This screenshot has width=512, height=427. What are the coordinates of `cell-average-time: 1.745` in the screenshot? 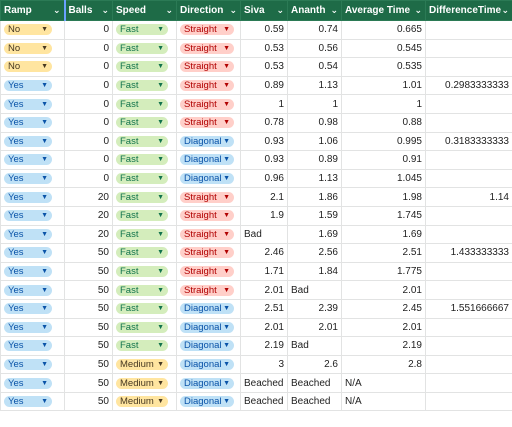 It's located at (383, 215).